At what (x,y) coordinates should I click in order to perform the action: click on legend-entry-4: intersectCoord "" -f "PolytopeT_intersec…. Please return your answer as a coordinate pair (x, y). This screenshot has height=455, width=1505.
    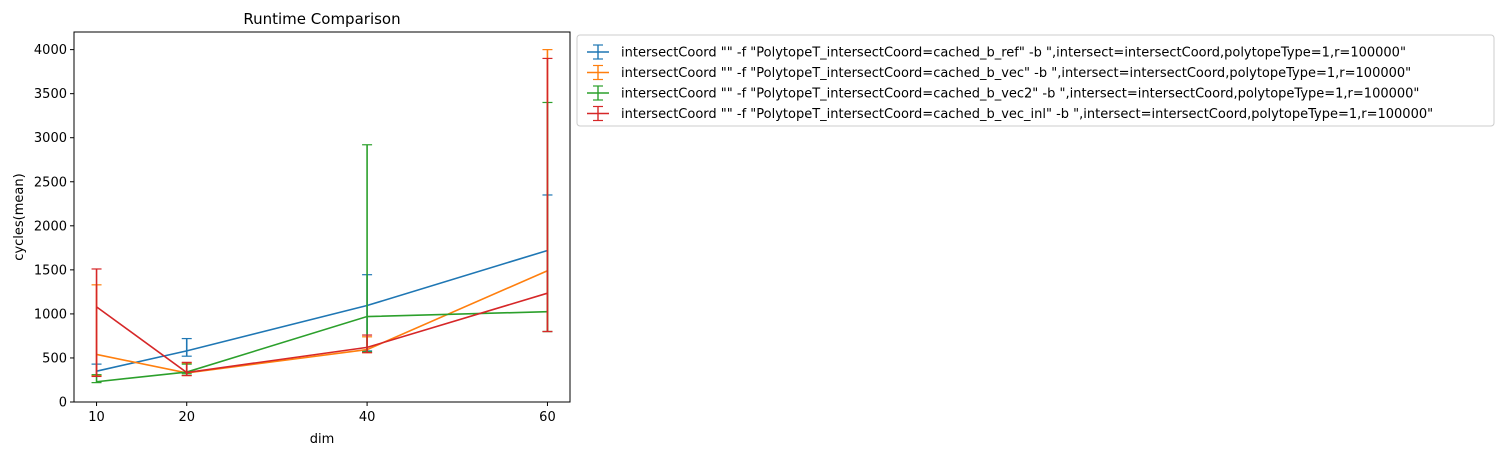
    Looking at the image, I should click on (1010, 113).